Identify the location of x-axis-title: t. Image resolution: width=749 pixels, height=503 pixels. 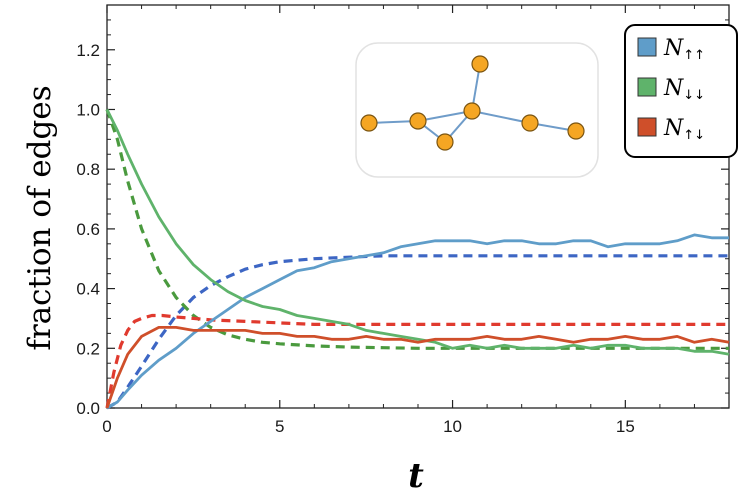
(416, 476).